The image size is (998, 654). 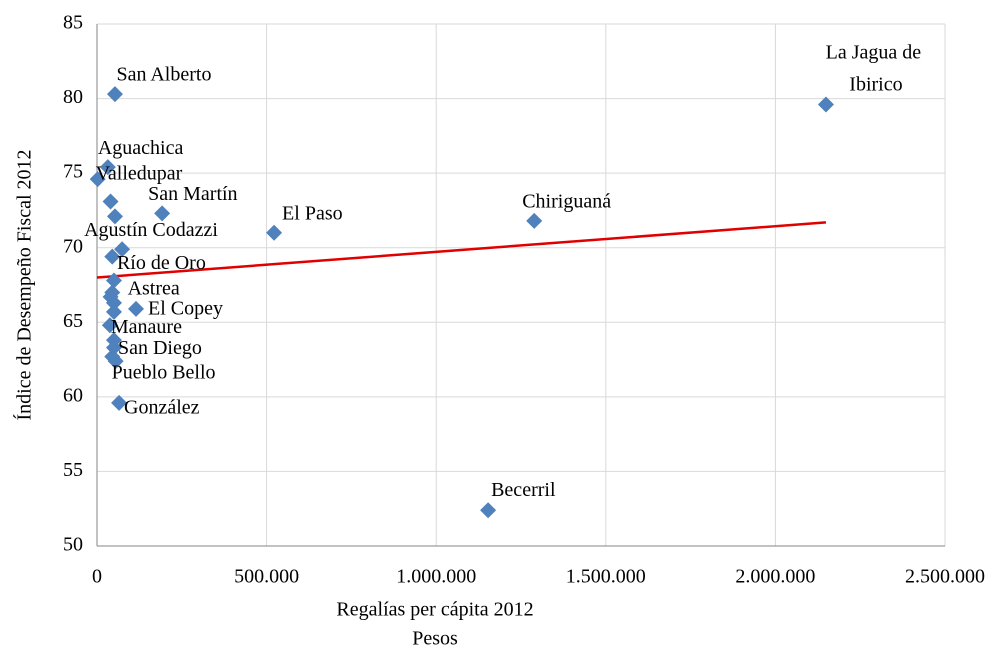 I want to click on data-label: San Diego, so click(x=160, y=348).